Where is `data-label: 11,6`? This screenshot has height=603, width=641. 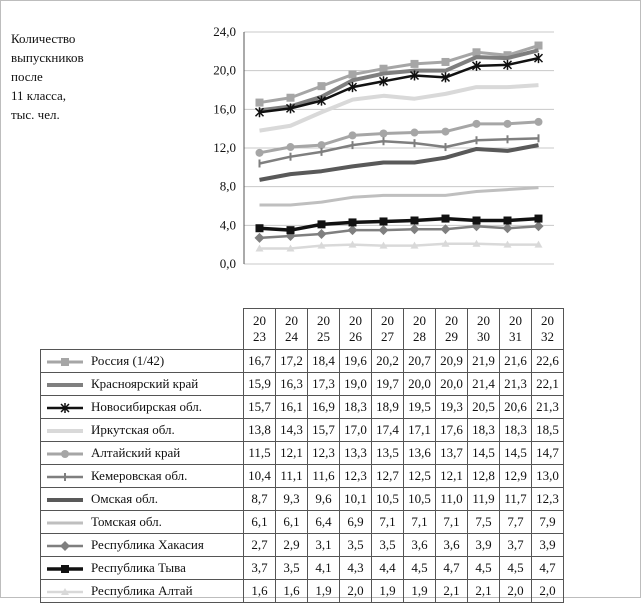 data-label: 11,6 is located at coordinates (323, 476).